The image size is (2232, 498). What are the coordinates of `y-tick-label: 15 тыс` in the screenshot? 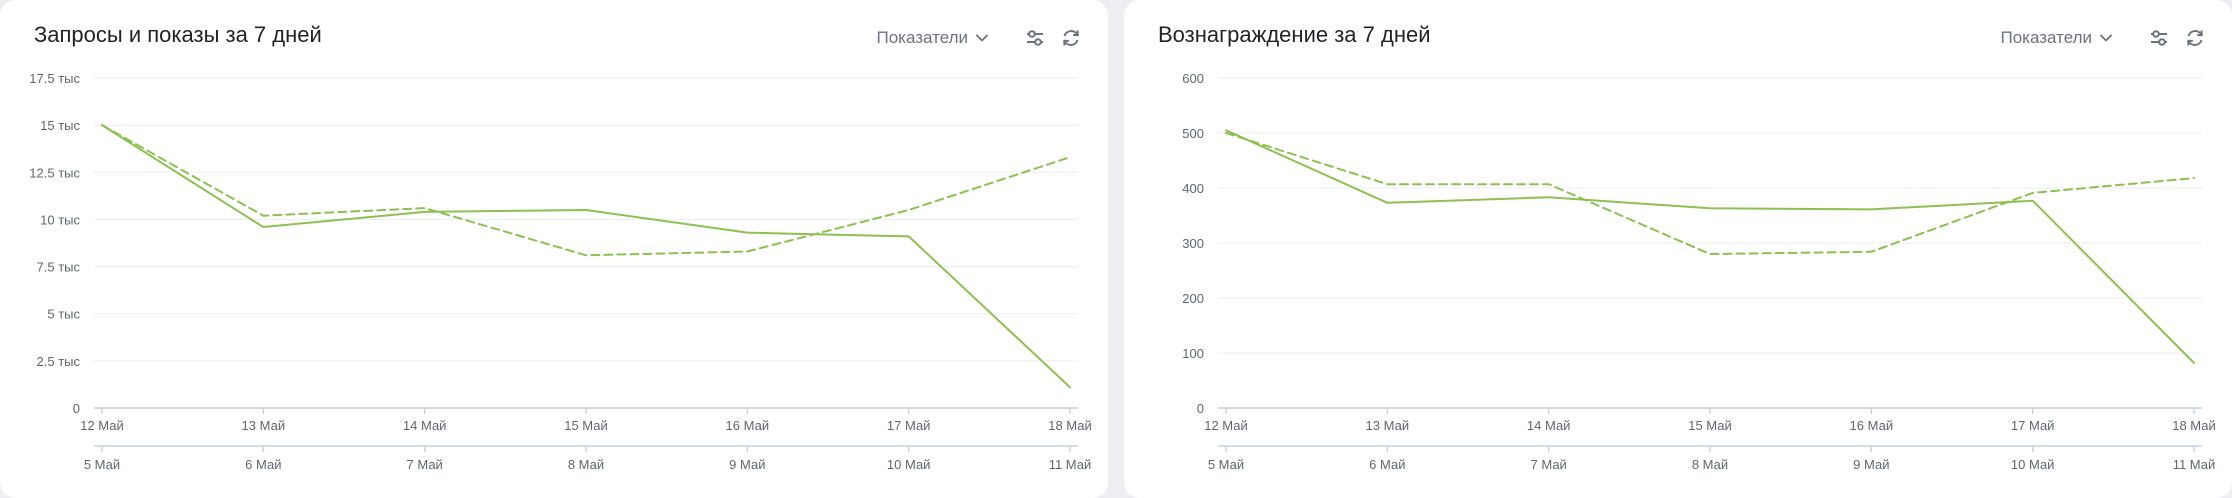 It's located at (60, 125).